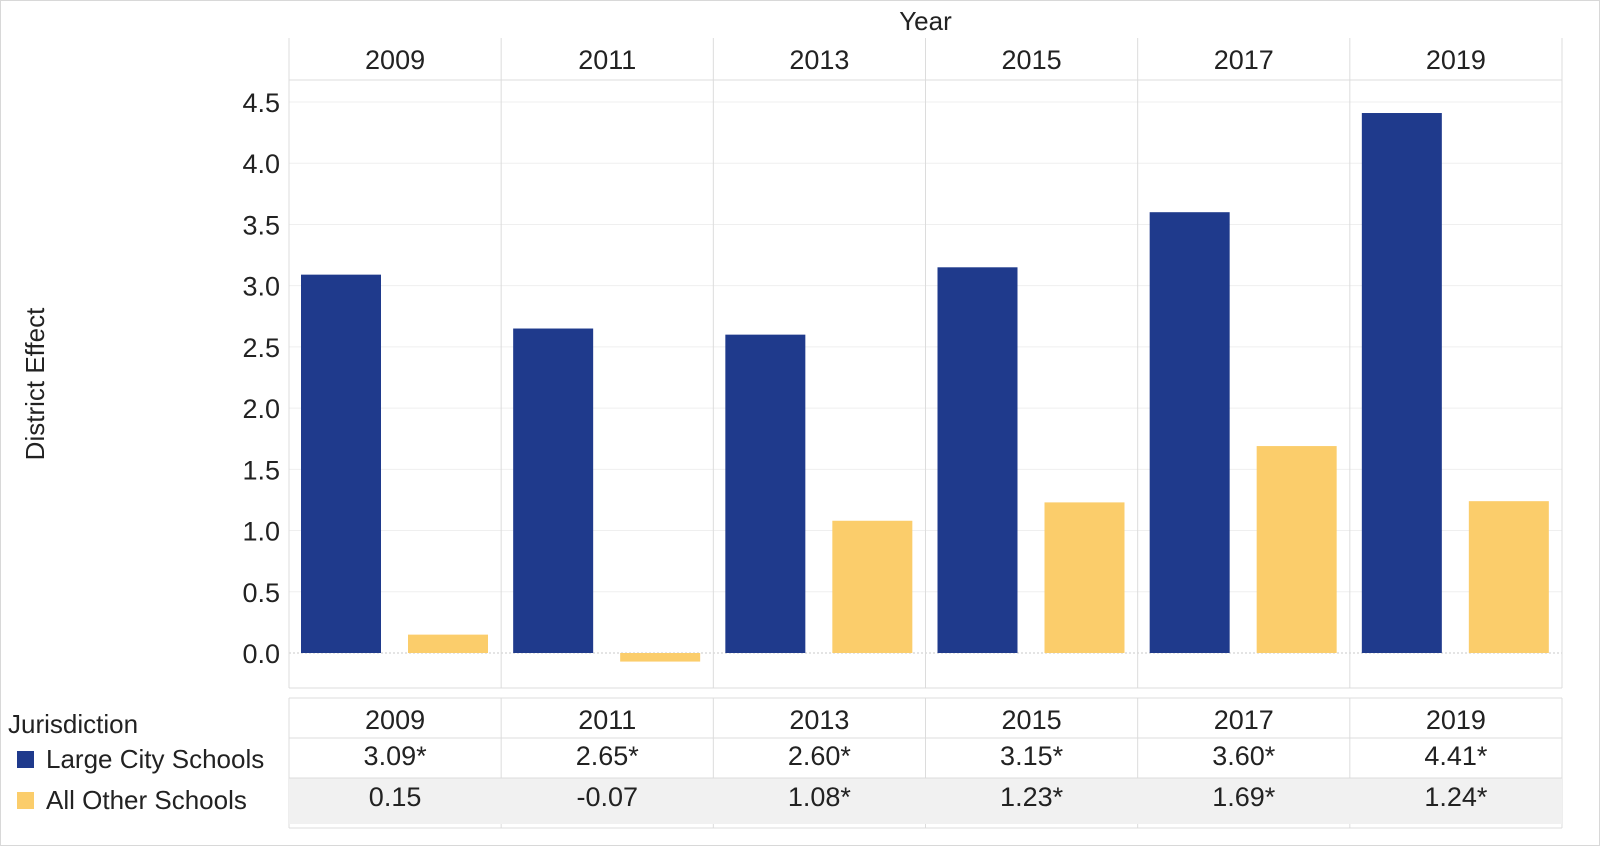 This screenshot has height=846, width=1600. What do you see at coordinates (1189, 432) in the screenshot?
I see `bar-large-city-2017` at bounding box center [1189, 432].